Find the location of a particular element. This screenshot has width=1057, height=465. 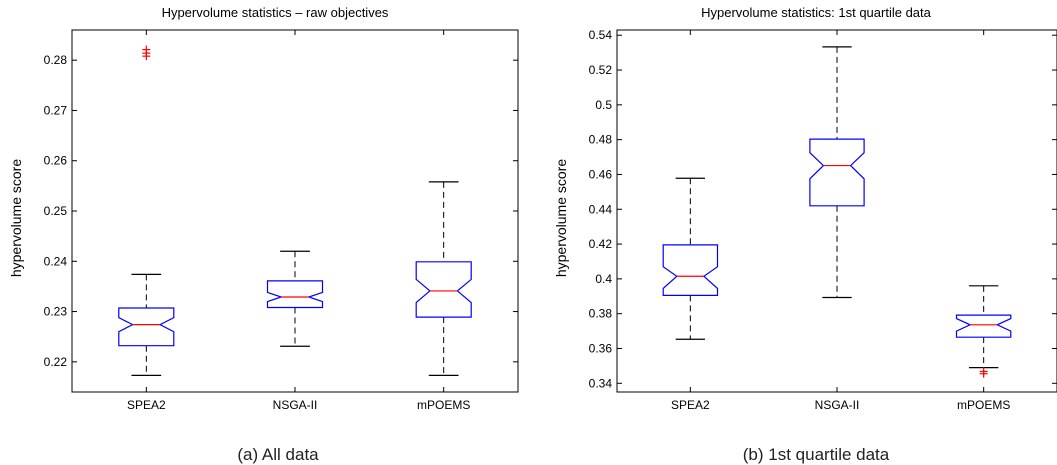

y-tick-label: 0.44 is located at coordinates (601, 209).